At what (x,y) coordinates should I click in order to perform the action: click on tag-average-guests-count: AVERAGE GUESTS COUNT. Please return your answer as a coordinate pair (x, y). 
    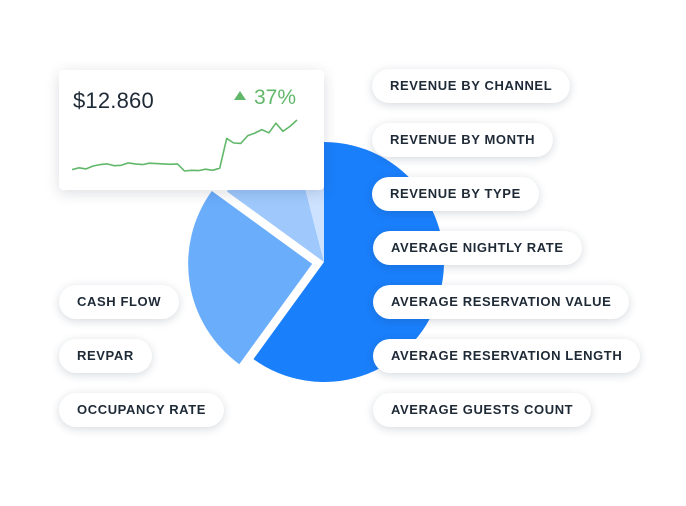
    Looking at the image, I should click on (482, 410).